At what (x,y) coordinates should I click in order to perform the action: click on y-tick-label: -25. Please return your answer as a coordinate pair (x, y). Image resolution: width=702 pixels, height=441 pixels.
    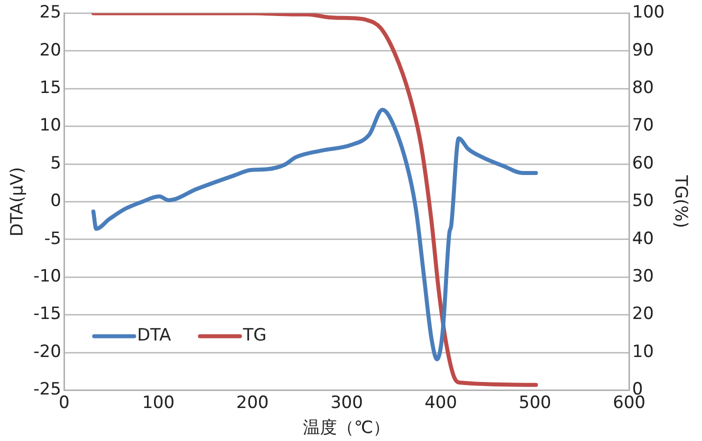
    Looking at the image, I should click on (47, 390).